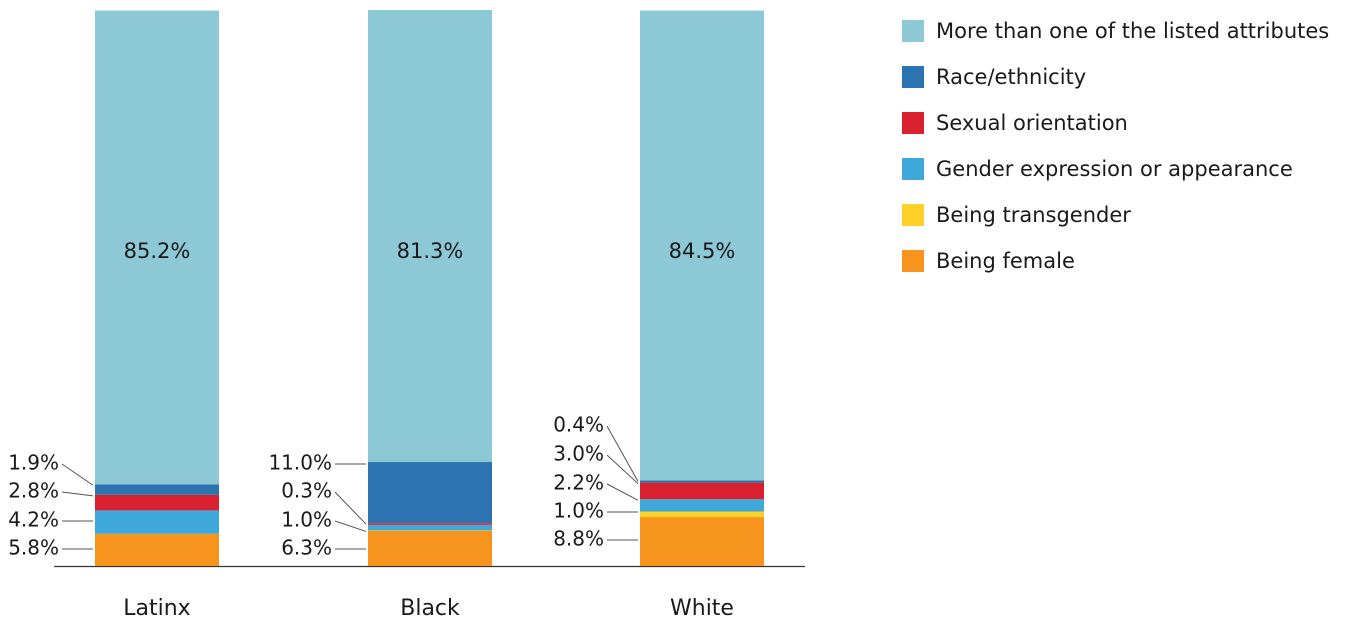 The width and height of the screenshot is (1370, 623). I want to click on legend-label: Gender expression or appearance, so click(1114, 169).